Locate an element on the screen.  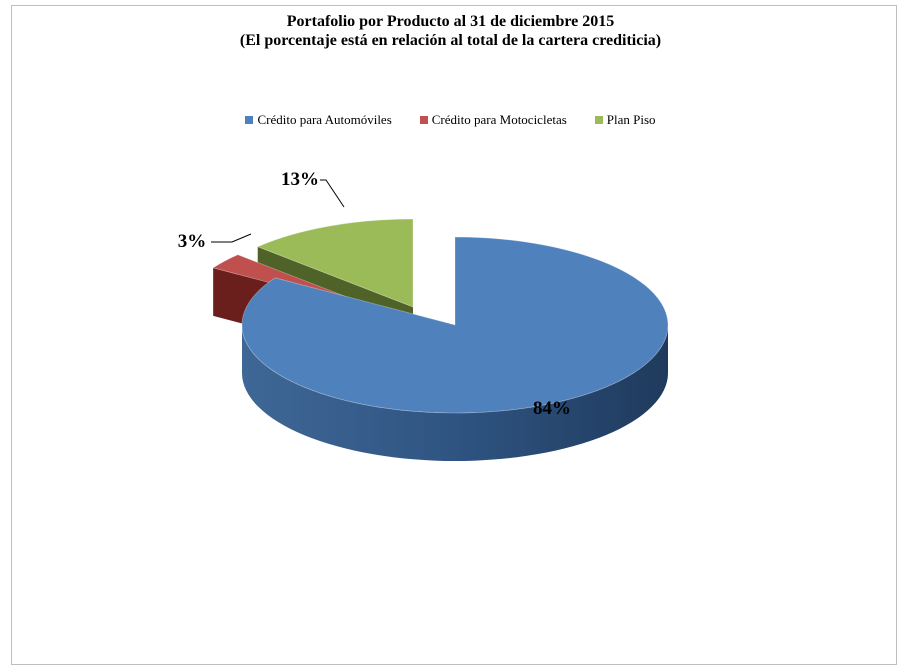
legend-item-motocicletas: Crédito para Motocicletas is located at coordinates (493, 120).